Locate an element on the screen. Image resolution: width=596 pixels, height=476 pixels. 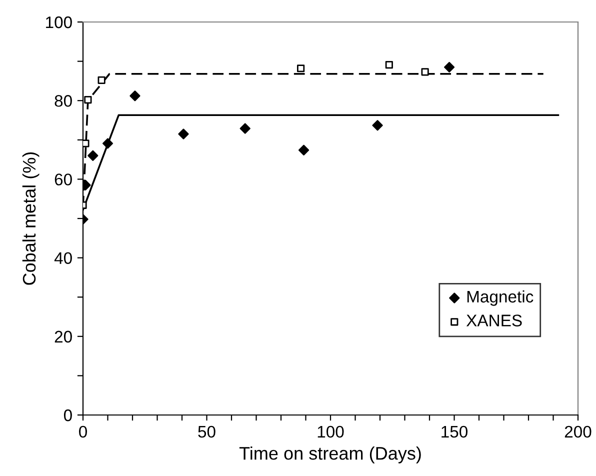
y-tick-label: 0 is located at coordinates (68, 415).